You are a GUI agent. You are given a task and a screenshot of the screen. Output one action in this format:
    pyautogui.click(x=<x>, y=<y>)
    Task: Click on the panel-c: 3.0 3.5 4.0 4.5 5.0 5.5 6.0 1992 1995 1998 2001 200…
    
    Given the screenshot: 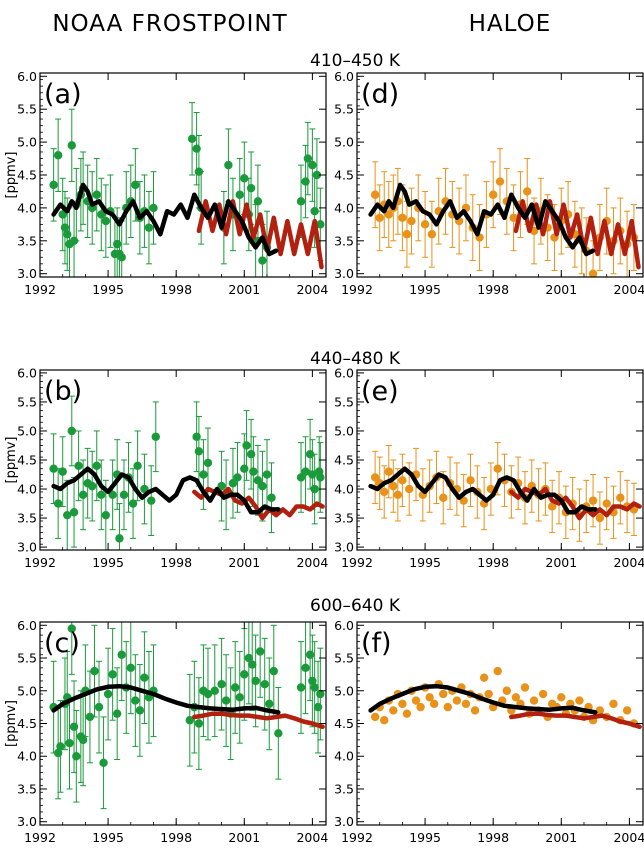 What is the action you would take?
    pyautogui.click(x=166, y=731)
    